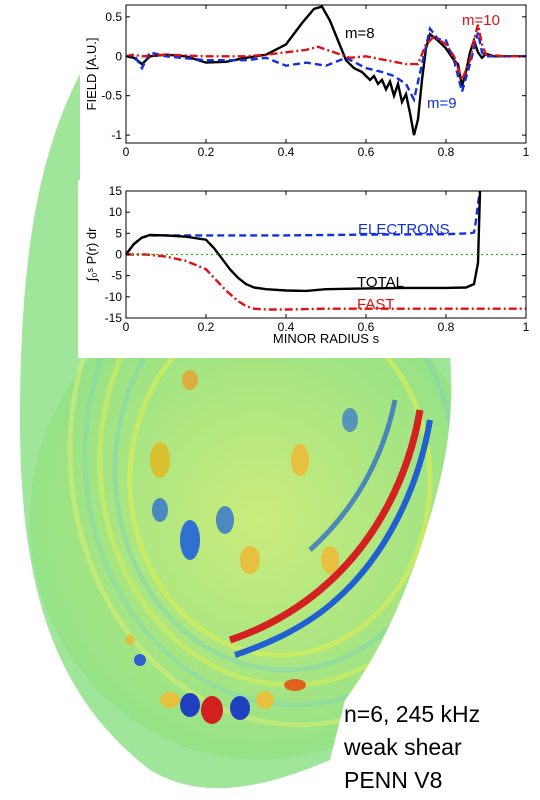 This screenshot has height=800, width=540. I want to click on series-line-m=9, so click(325, 64).